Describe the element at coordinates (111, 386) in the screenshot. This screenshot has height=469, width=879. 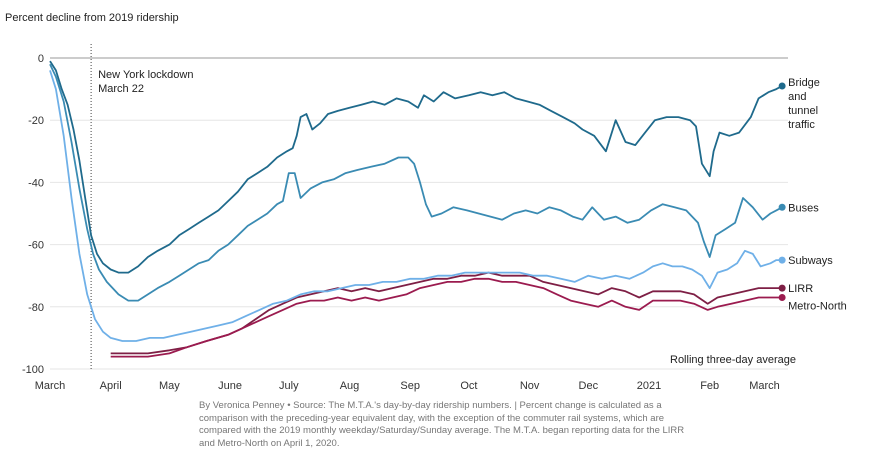
I see `x-tick-label: April` at that location.